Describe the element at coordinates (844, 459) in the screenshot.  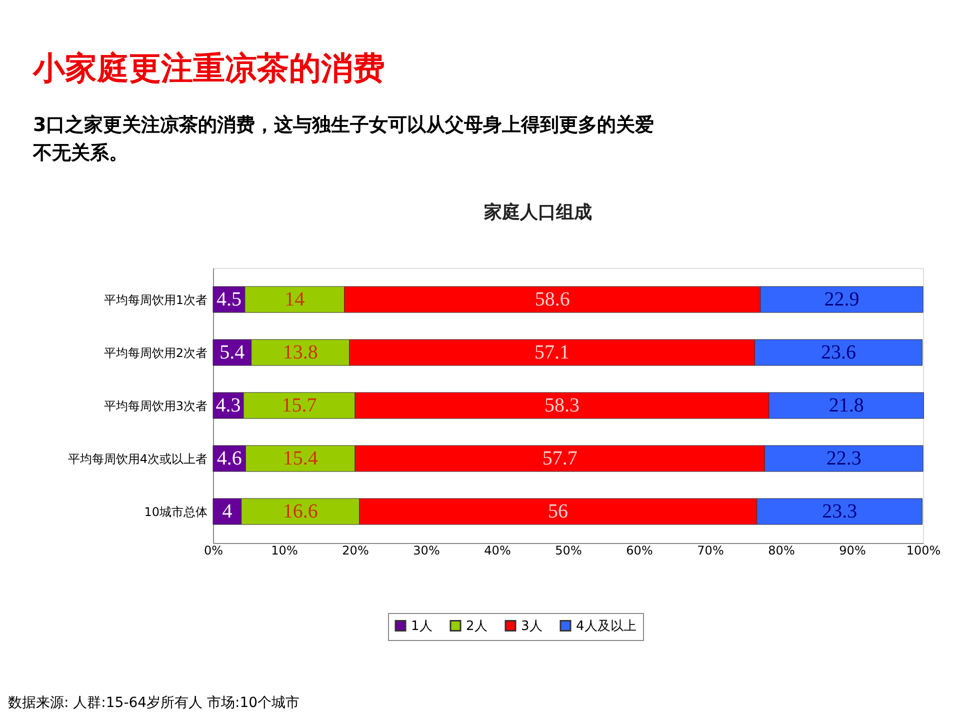
I see `data-label: 22.3` at that location.